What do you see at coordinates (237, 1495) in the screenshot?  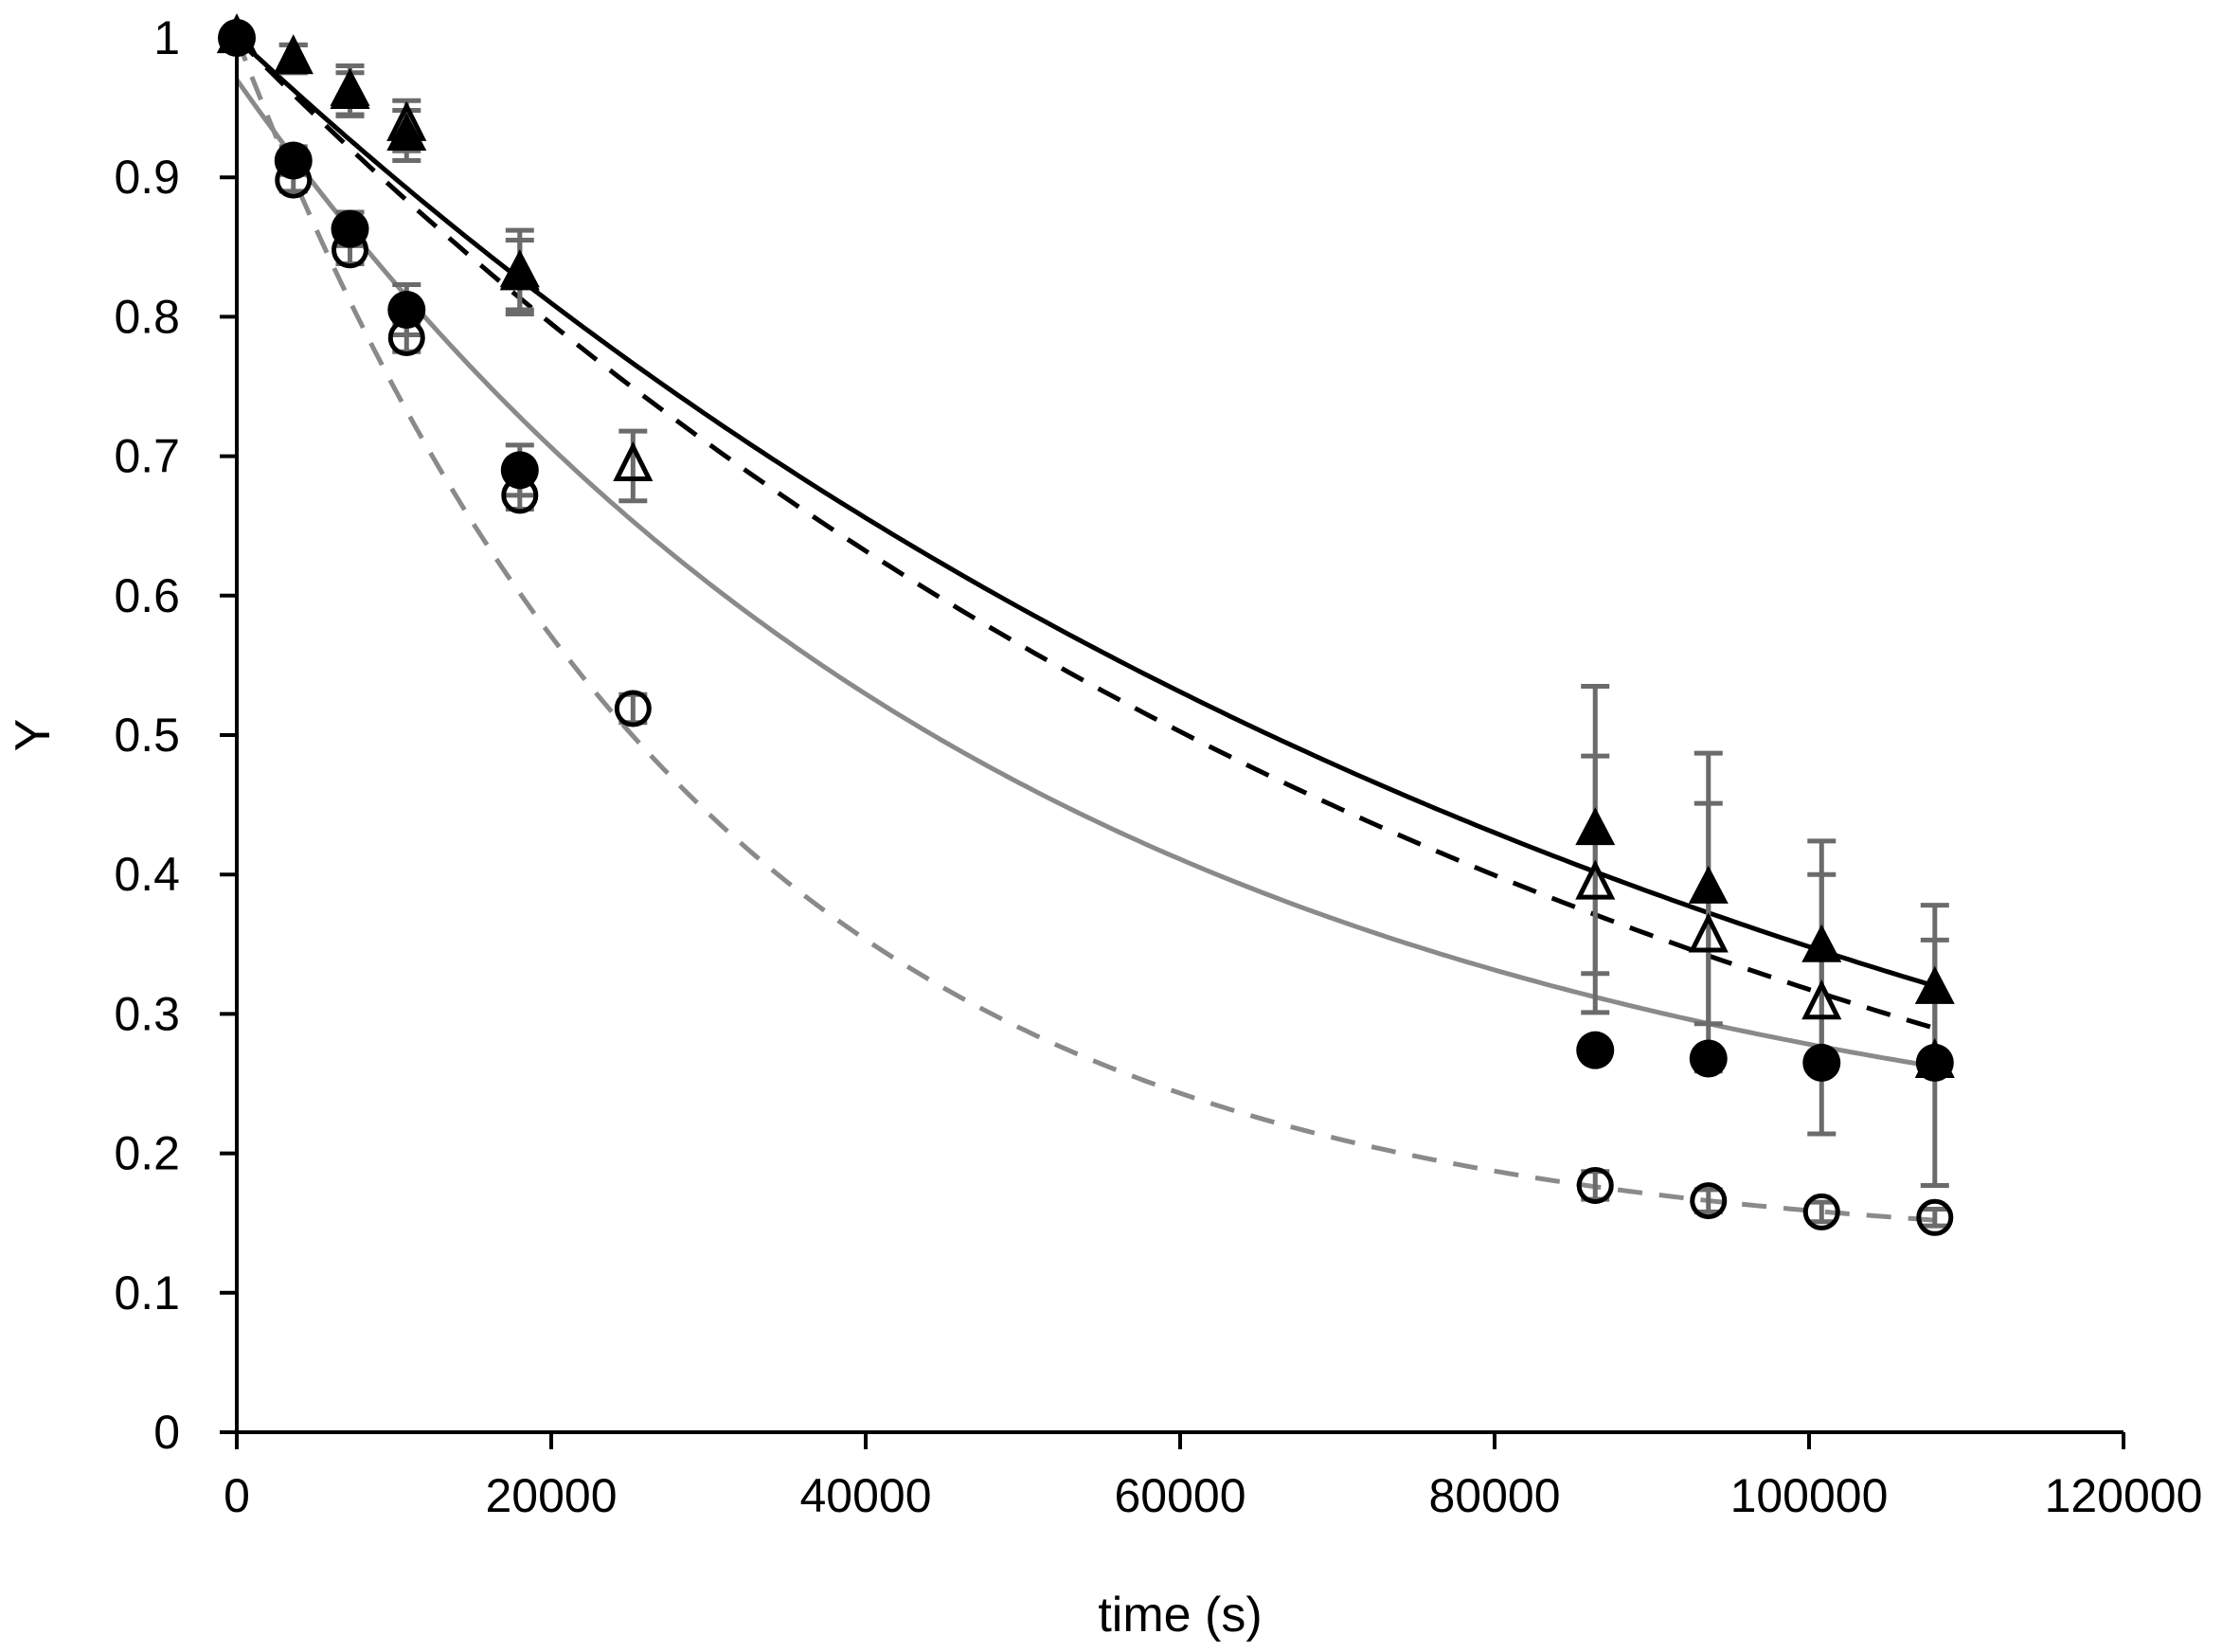 I see `x-tick-label: 0` at bounding box center [237, 1495].